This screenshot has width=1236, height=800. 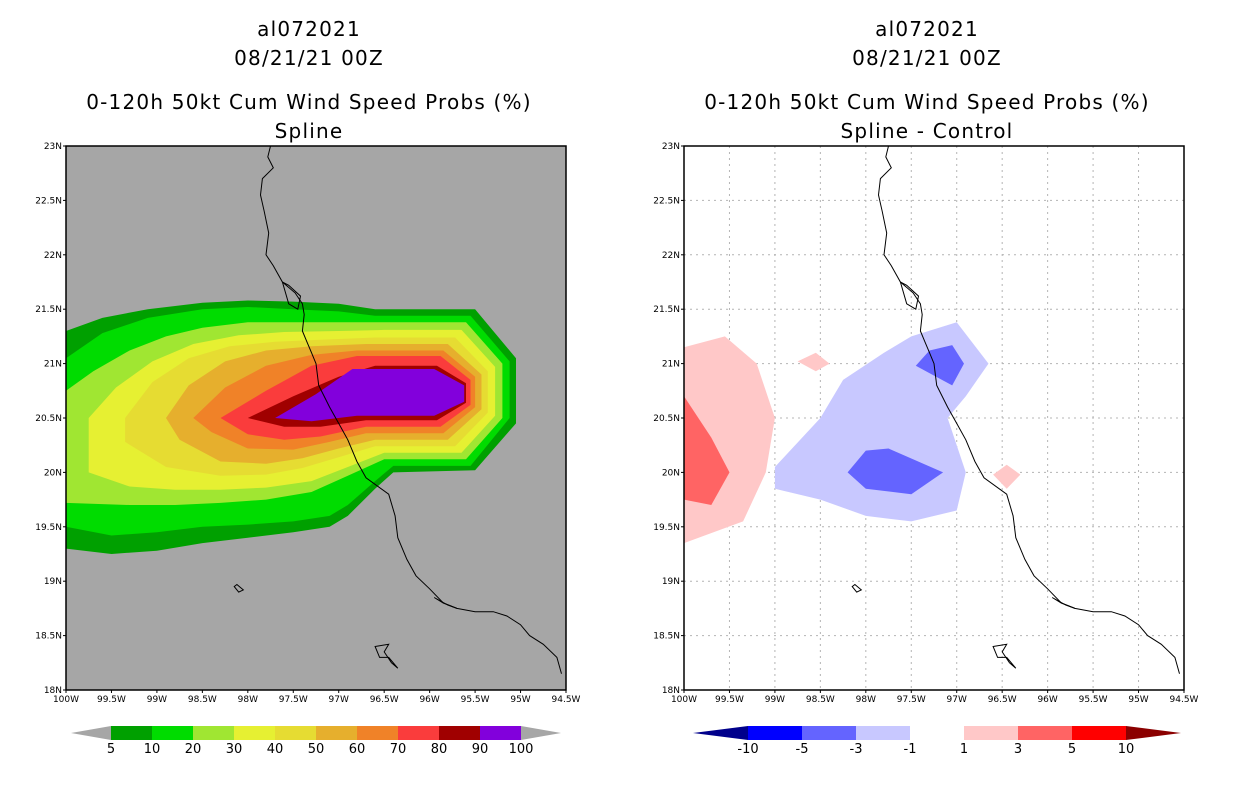 I want to click on colorbar-label: 50, so click(x=316, y=749).